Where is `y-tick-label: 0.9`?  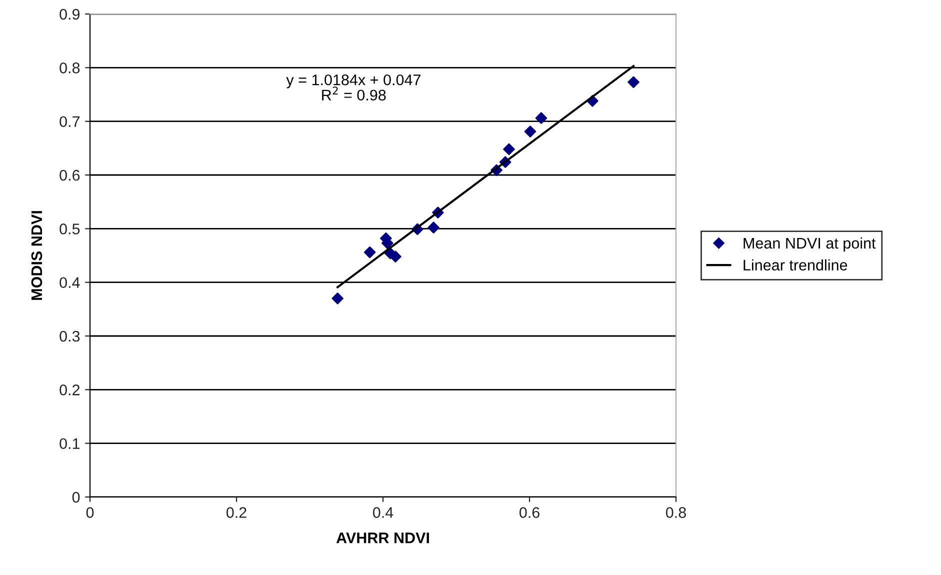
y-tick-label: 0.9 is located at coordinates (70, 14).